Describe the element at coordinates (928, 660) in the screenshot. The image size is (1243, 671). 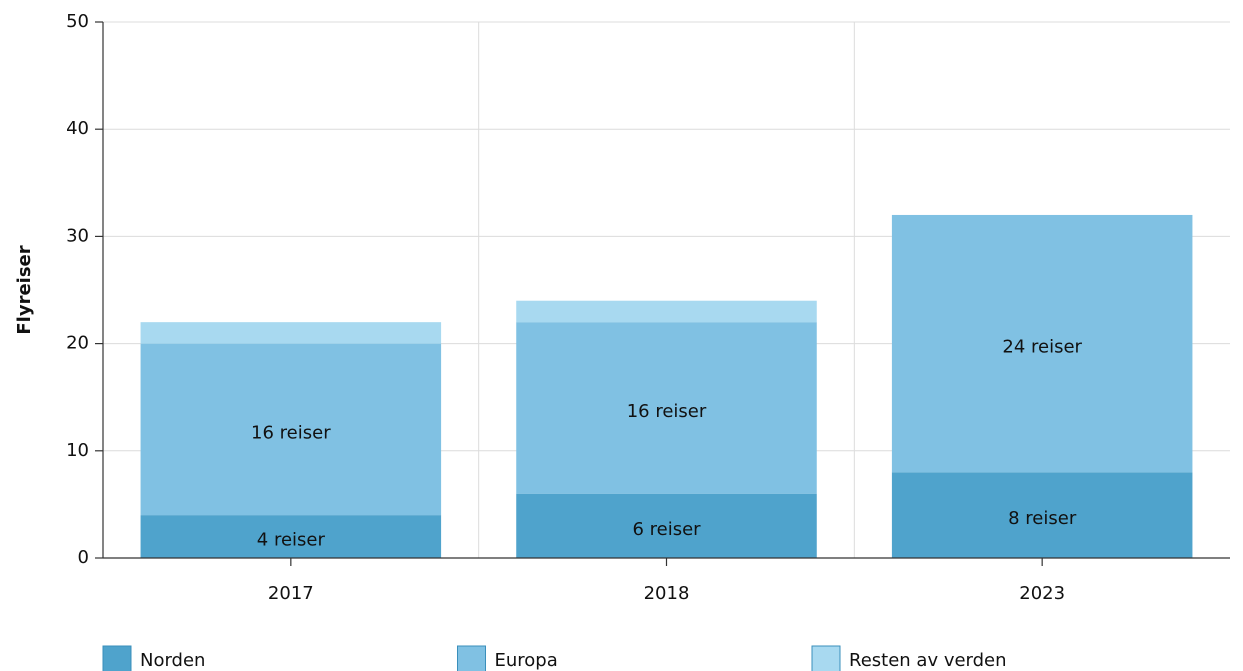
I see `legend-label: Resten av verden` at that location.